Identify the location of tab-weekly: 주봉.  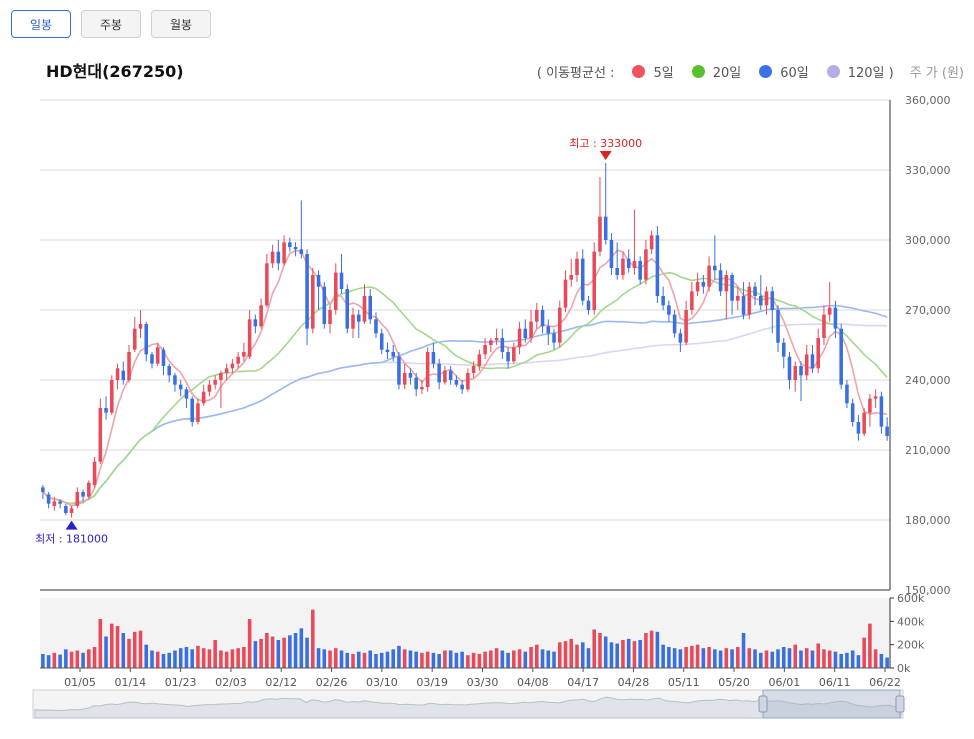
(111, 24).